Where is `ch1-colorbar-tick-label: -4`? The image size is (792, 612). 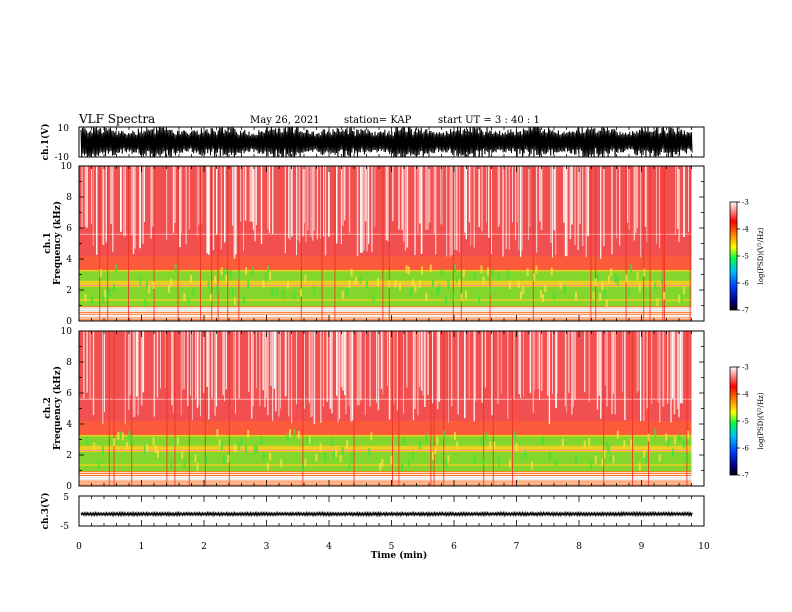 ch1-colorbar-tick-label: -4 is located at coordinates (745, 230).